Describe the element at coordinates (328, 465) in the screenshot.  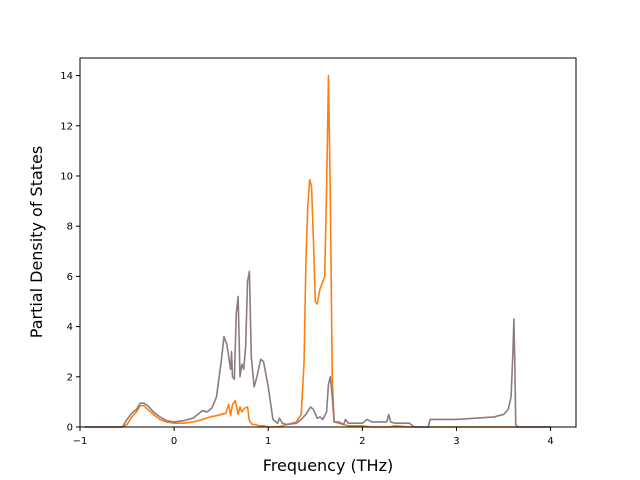
I see `x-axis-label: Frequency (THz)` at that location.